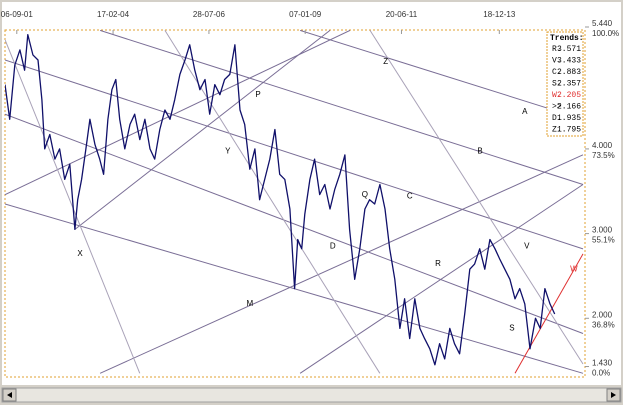 The height and width of the screenshot is (405, 623). What do you see at coordinates (410, 195) in the screenshot?
I see `trend-label: C` at bounding box center [410, 195].